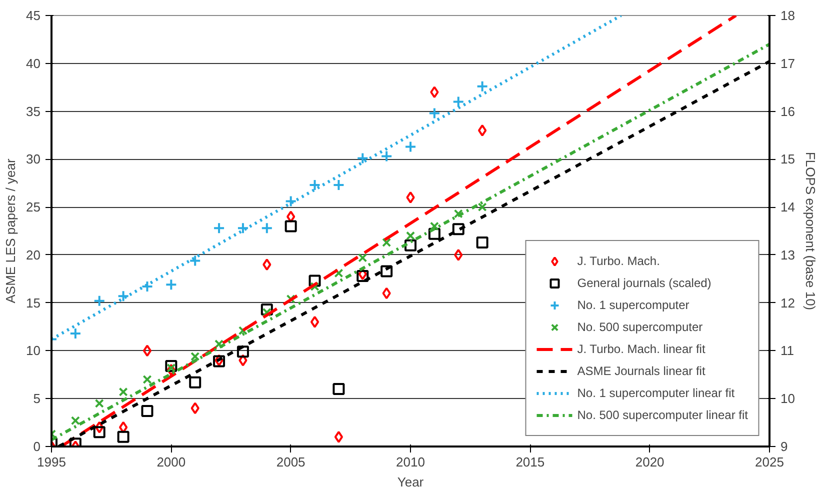 This screenshot has width=822, height=494. What do you see at coordinates (641, 371) in the screenshot?
I see `legend-label: ASME Journals linear fit` at bounding box center [641, 371].